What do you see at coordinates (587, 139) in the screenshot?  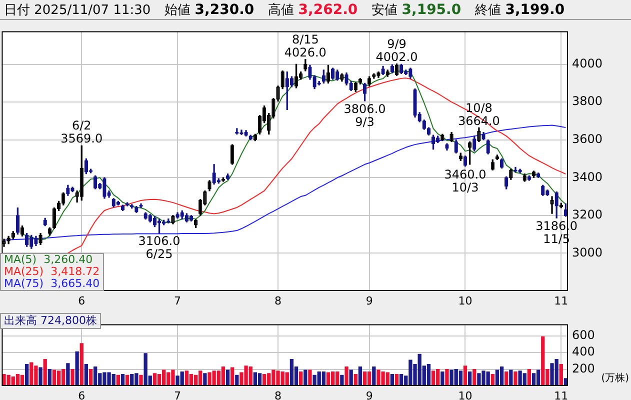 I see `y-tick-label: 3600` at bounding box center [587, 139].